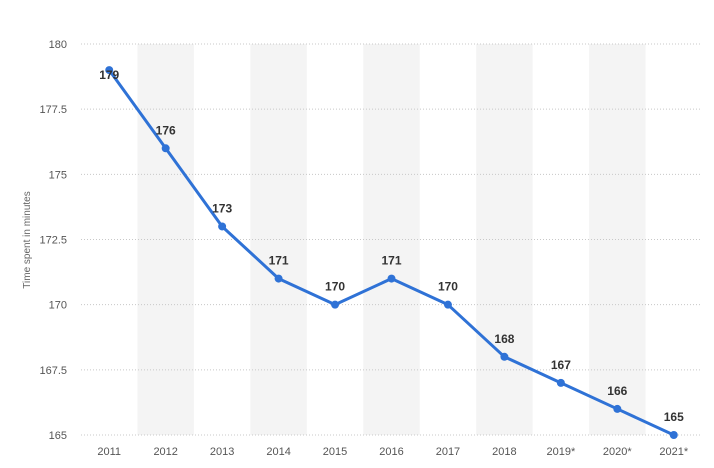  What do you see at coordinates (673, 452) in the screenshot?
I see `x-tick-label: 2021*` at bounding box center [673, 452].